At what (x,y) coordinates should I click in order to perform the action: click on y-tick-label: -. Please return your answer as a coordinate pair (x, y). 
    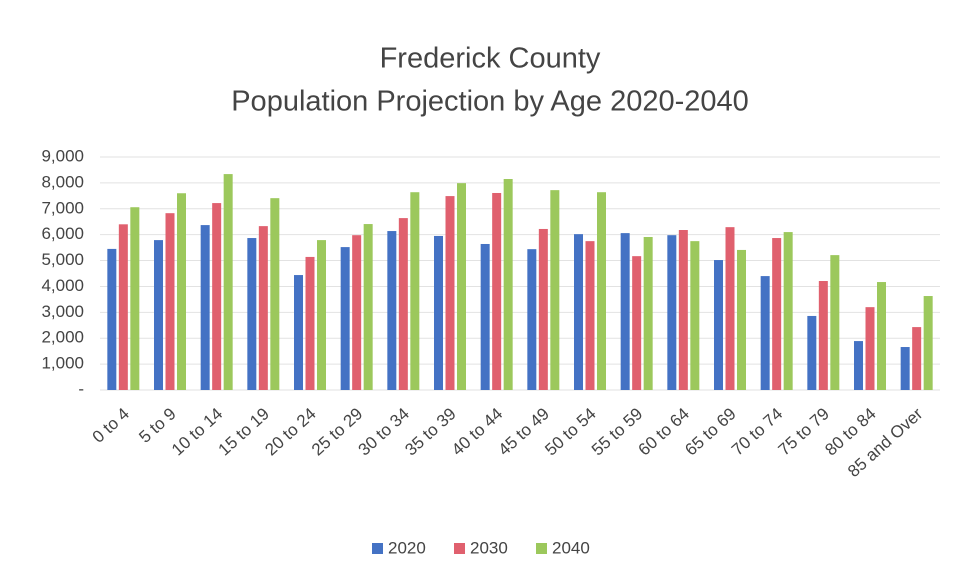
    Looking at the image, I should click on (81, 388).